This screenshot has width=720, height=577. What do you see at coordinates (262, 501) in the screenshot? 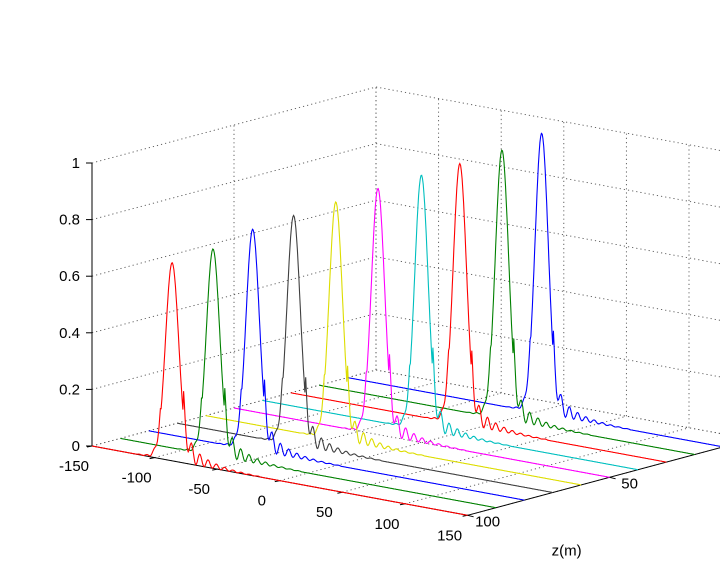
I see `x-tick-label: 0` at bounding box center [262, 501].